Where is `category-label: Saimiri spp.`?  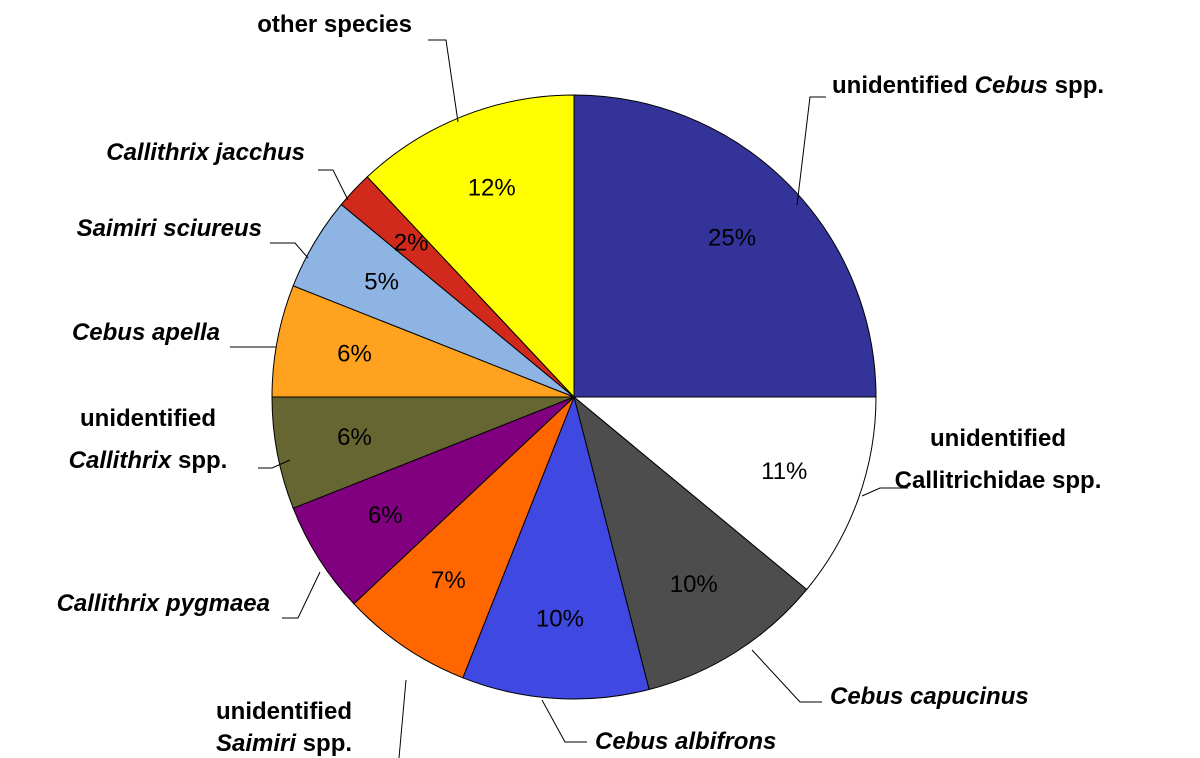 category-label: Saimiri spp. is located at coordinates (284, 743).